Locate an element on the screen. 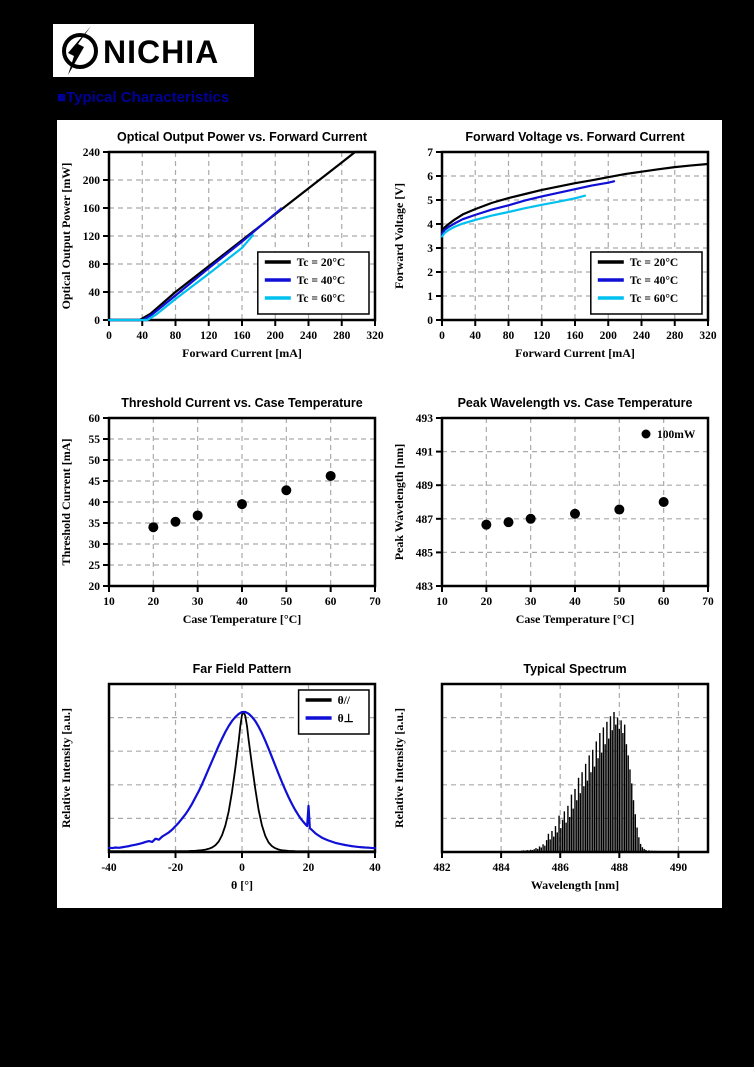 The width and height of the screenshot is (754, 1067). svg-text: 35 is located at coordinates (95, 524).